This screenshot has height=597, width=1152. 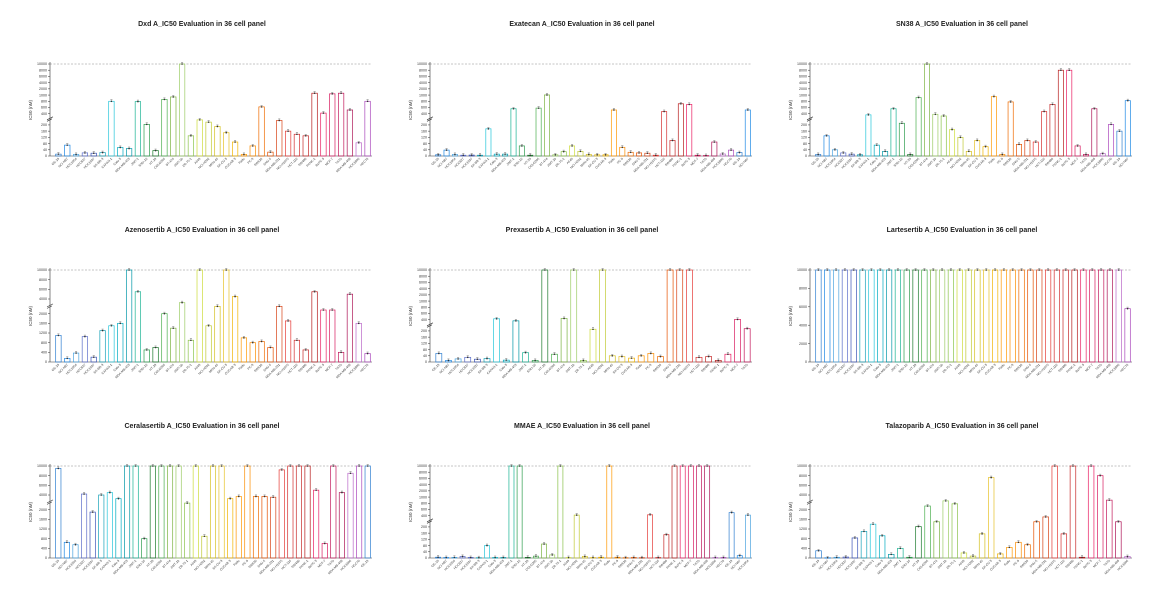 What do you see at coordinates (424, 337) in the screenshot?
I see `y-tick-label: 160` at bounding box center [424, 337].